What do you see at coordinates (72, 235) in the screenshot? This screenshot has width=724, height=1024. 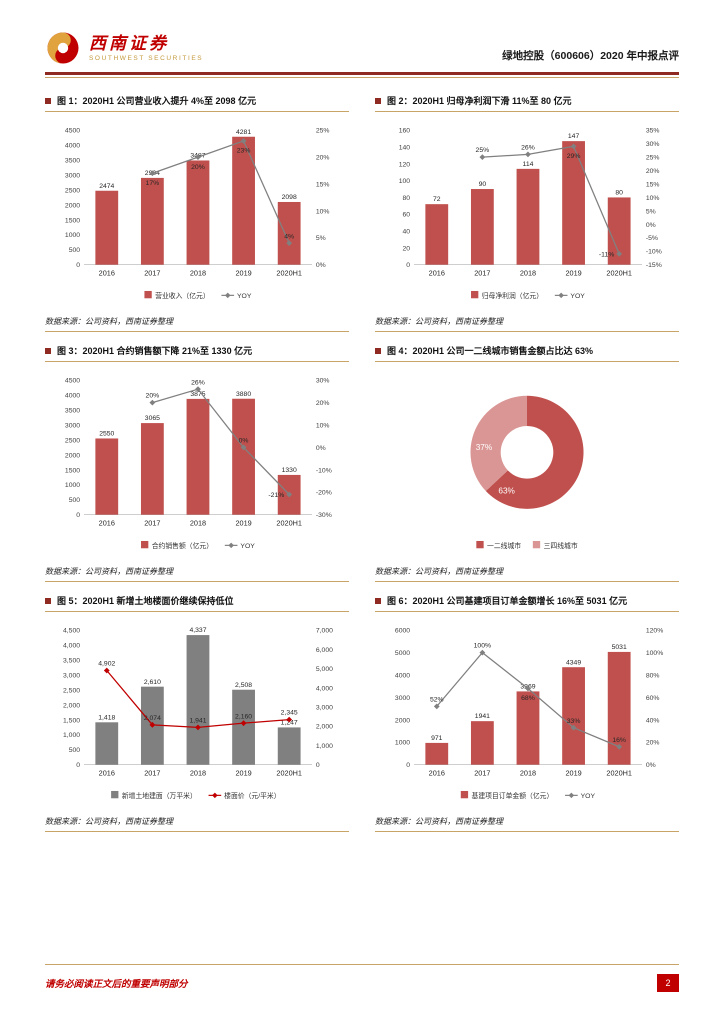 I see `svg-text: 1000` at bounding box center [72, 235].